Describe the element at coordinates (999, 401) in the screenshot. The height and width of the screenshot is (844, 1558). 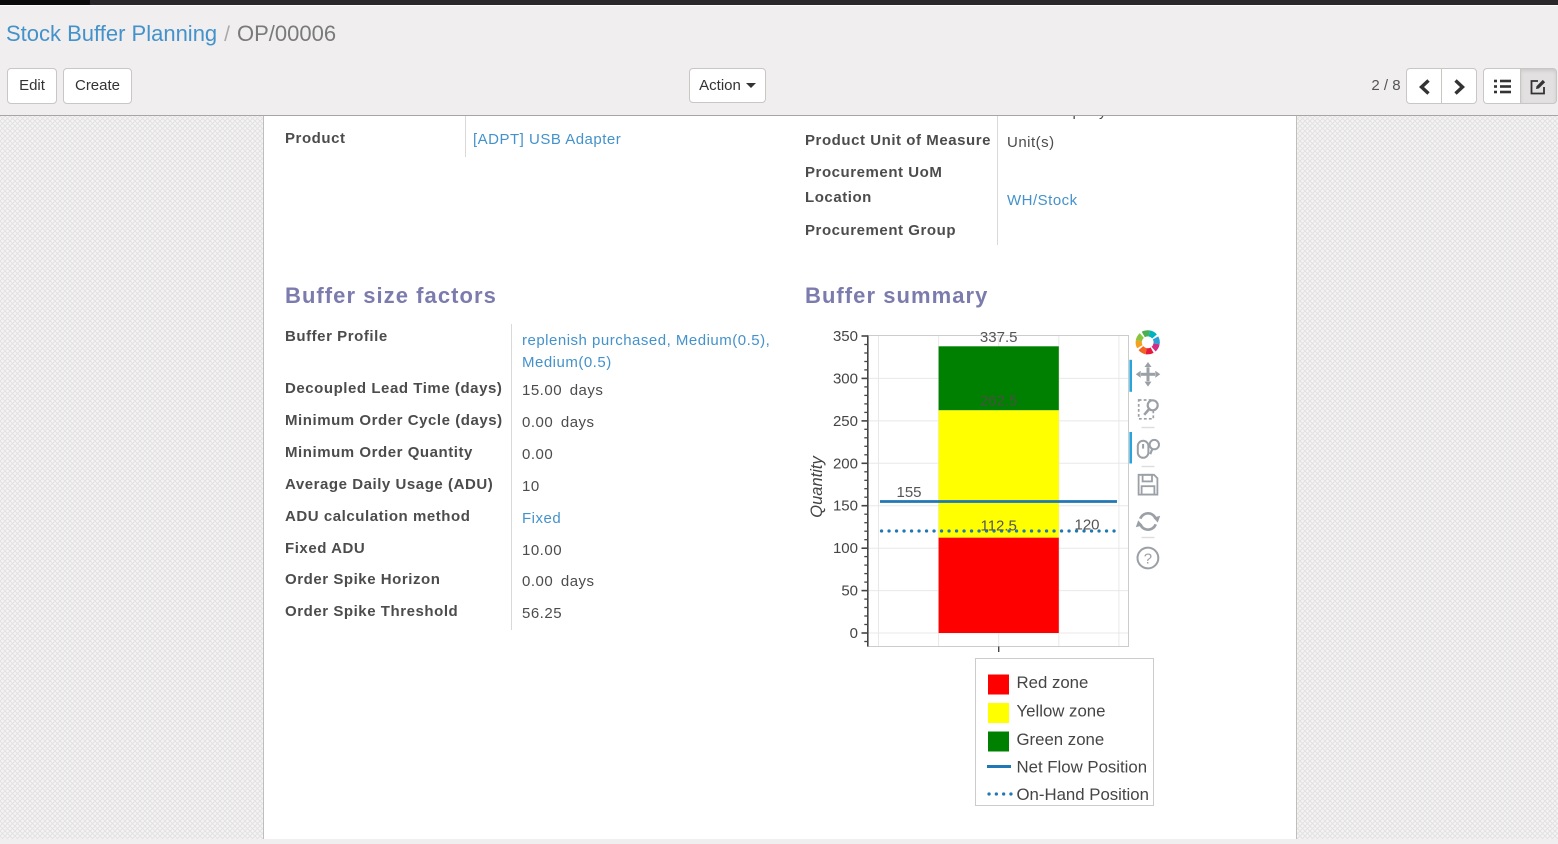
I see `svg-text: 262.5` at that location.